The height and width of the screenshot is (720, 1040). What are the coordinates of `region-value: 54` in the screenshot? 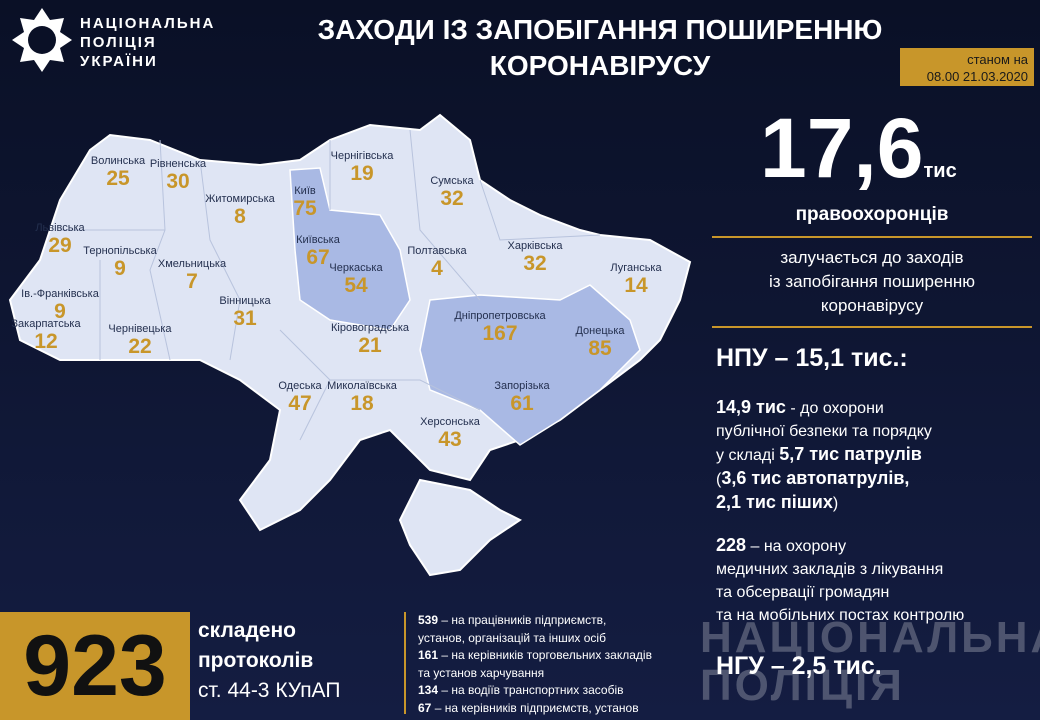 It's located at (356, 285).